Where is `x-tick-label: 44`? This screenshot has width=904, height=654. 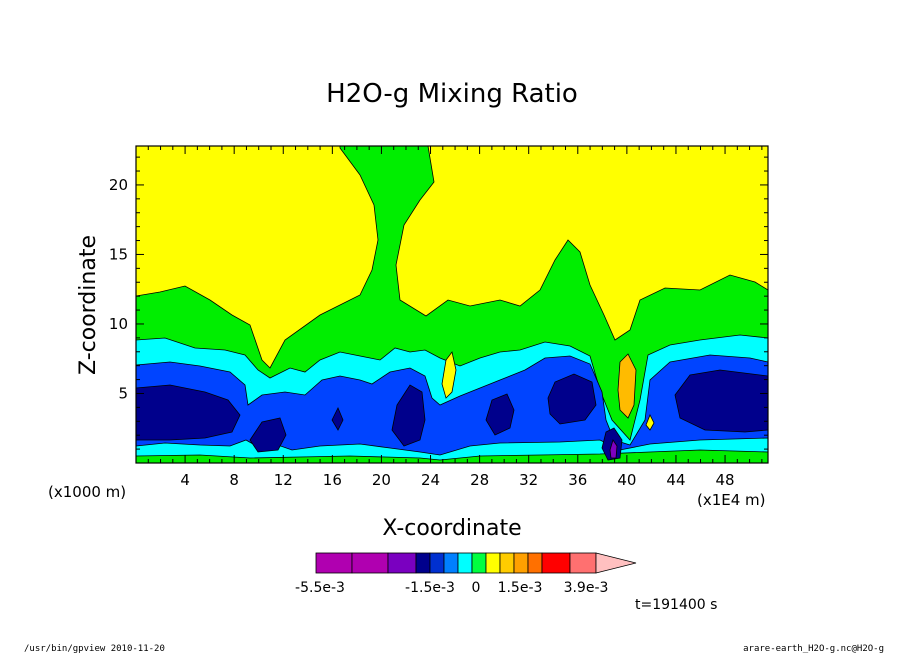
x-tick-label: 44 is located at coordinates (675, 480).